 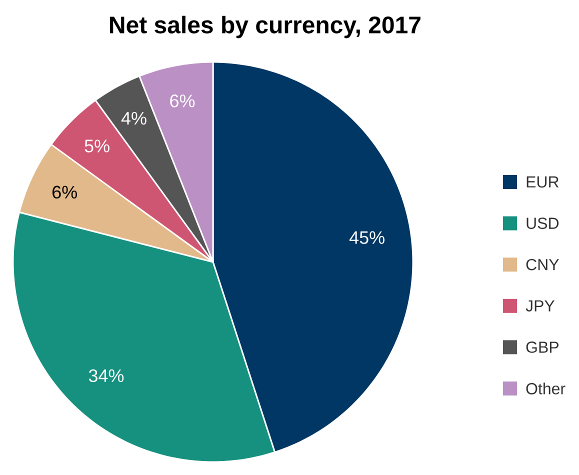 What do you see at coordinates (366, 237) in the screenshot?
I see `data-label: 45%` at bounding box center [366, 237].